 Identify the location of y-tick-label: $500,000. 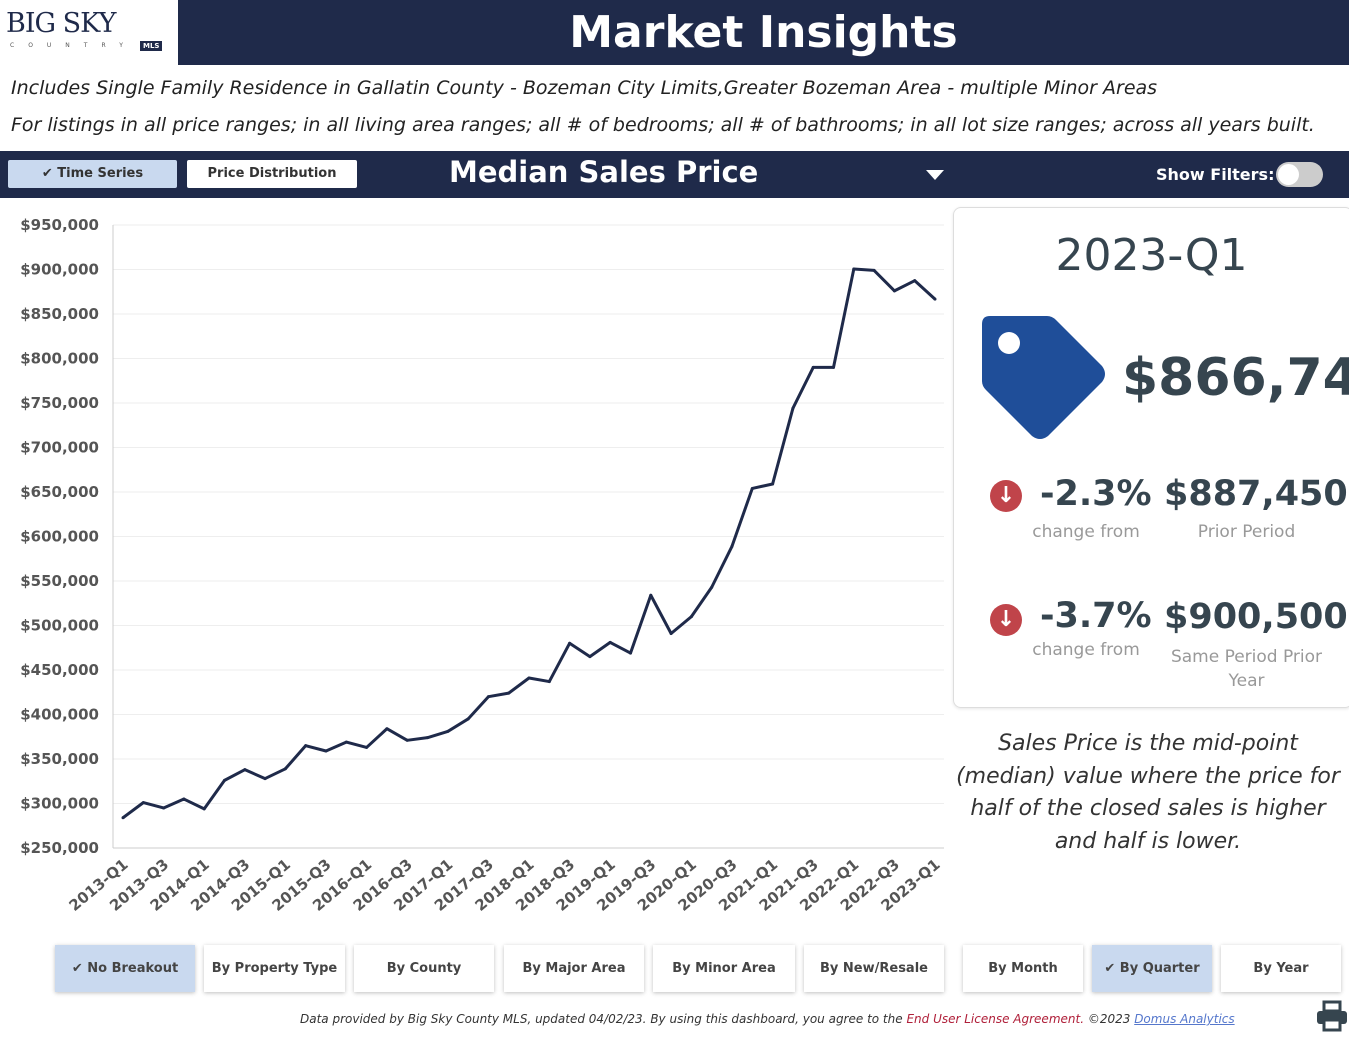
(59, 626).